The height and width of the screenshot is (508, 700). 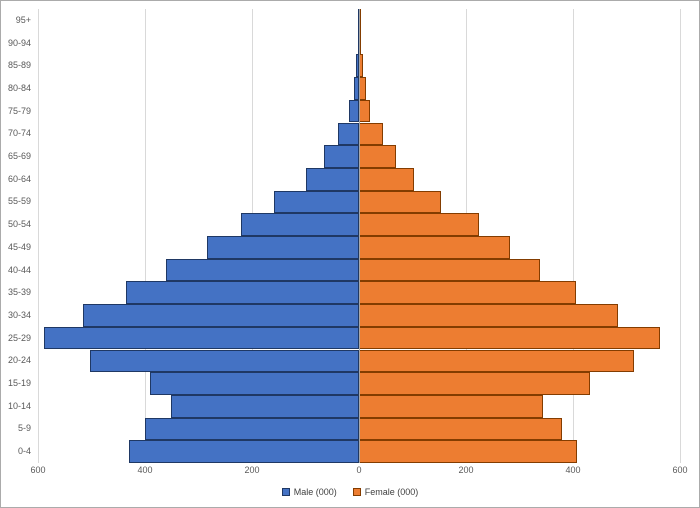 I want to click on female-legend-label: Female (000), so click(x=391, y=492).